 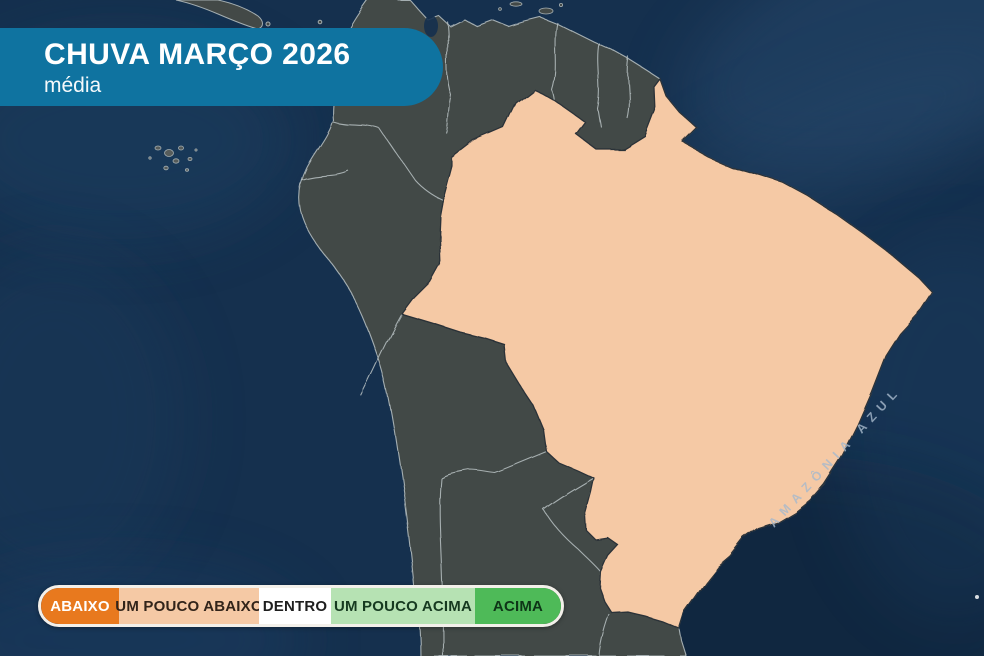 What do you see at coordinates (189, 606) in the screenshot?
I see `legend-item-um-pouco-abaixo: UM POUCO ABAIXO` at bounding box center [189, 606].